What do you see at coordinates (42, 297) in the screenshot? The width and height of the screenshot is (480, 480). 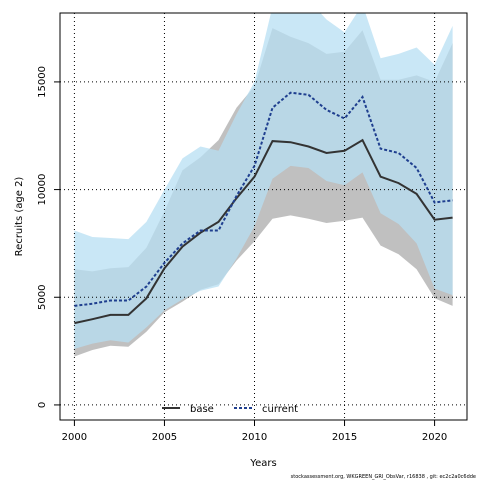 I see `y-tick-label-5000: 5000` at bounding box center [42, 297].